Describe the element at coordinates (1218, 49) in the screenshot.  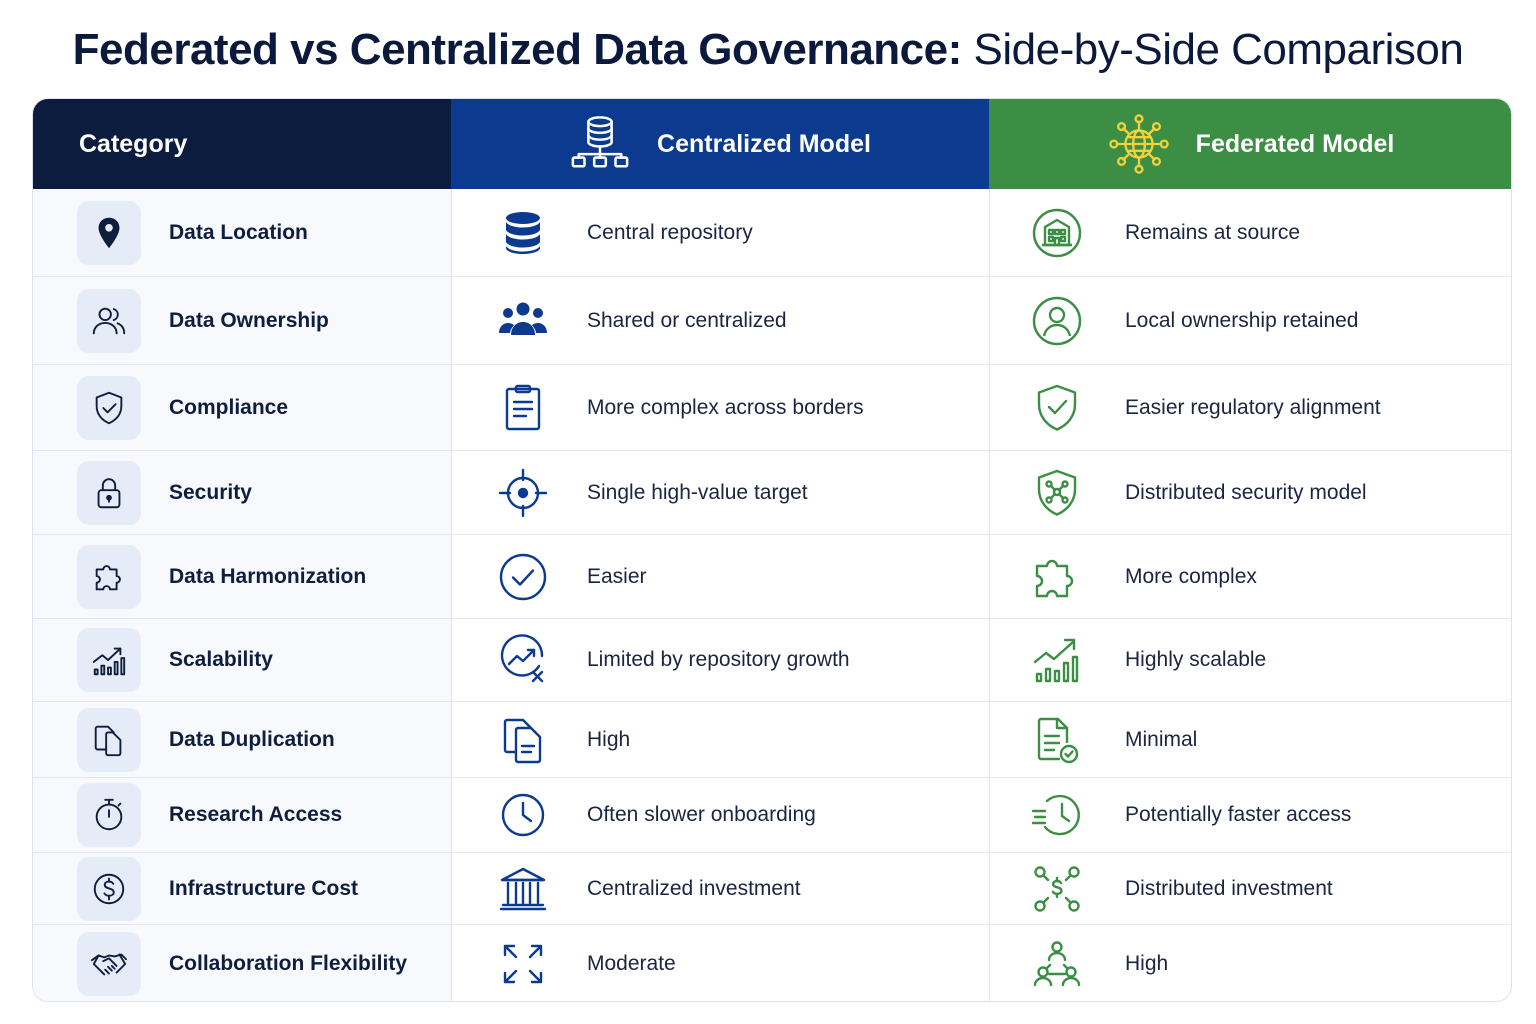
I see `title-light: Side-by-Side Comparison` at that location.